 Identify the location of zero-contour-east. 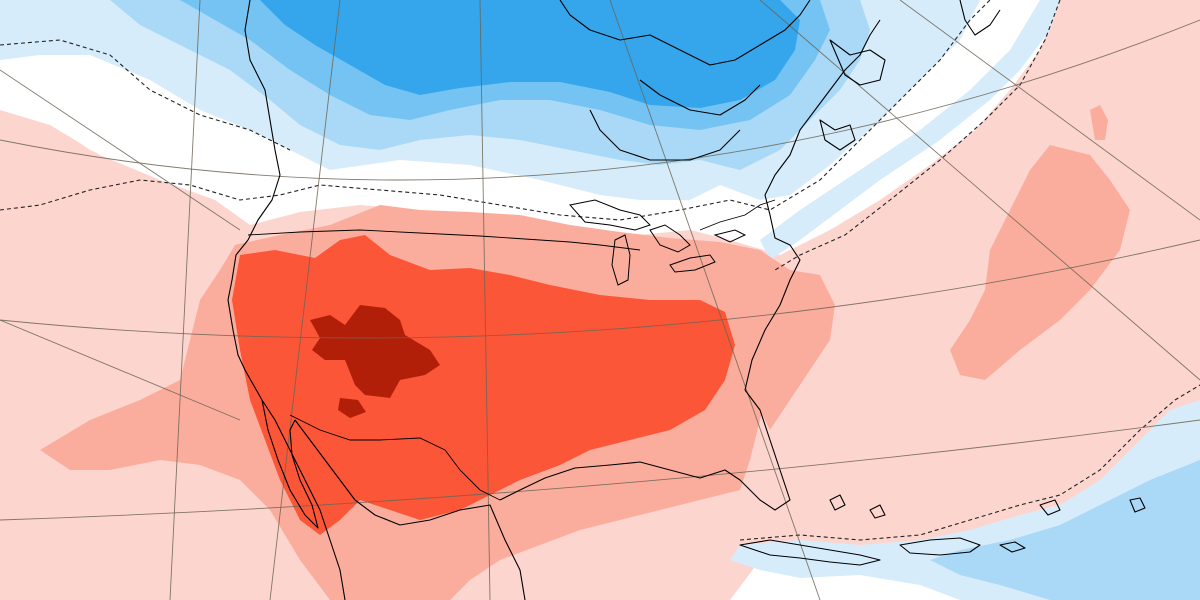
(917, 135).